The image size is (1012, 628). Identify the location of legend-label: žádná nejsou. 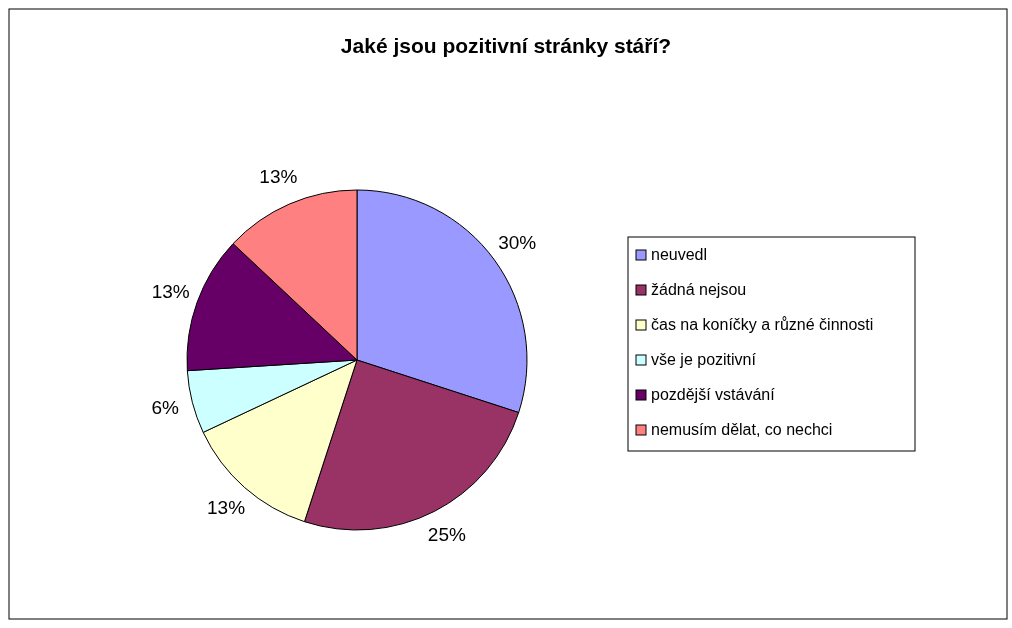
(699, 290).